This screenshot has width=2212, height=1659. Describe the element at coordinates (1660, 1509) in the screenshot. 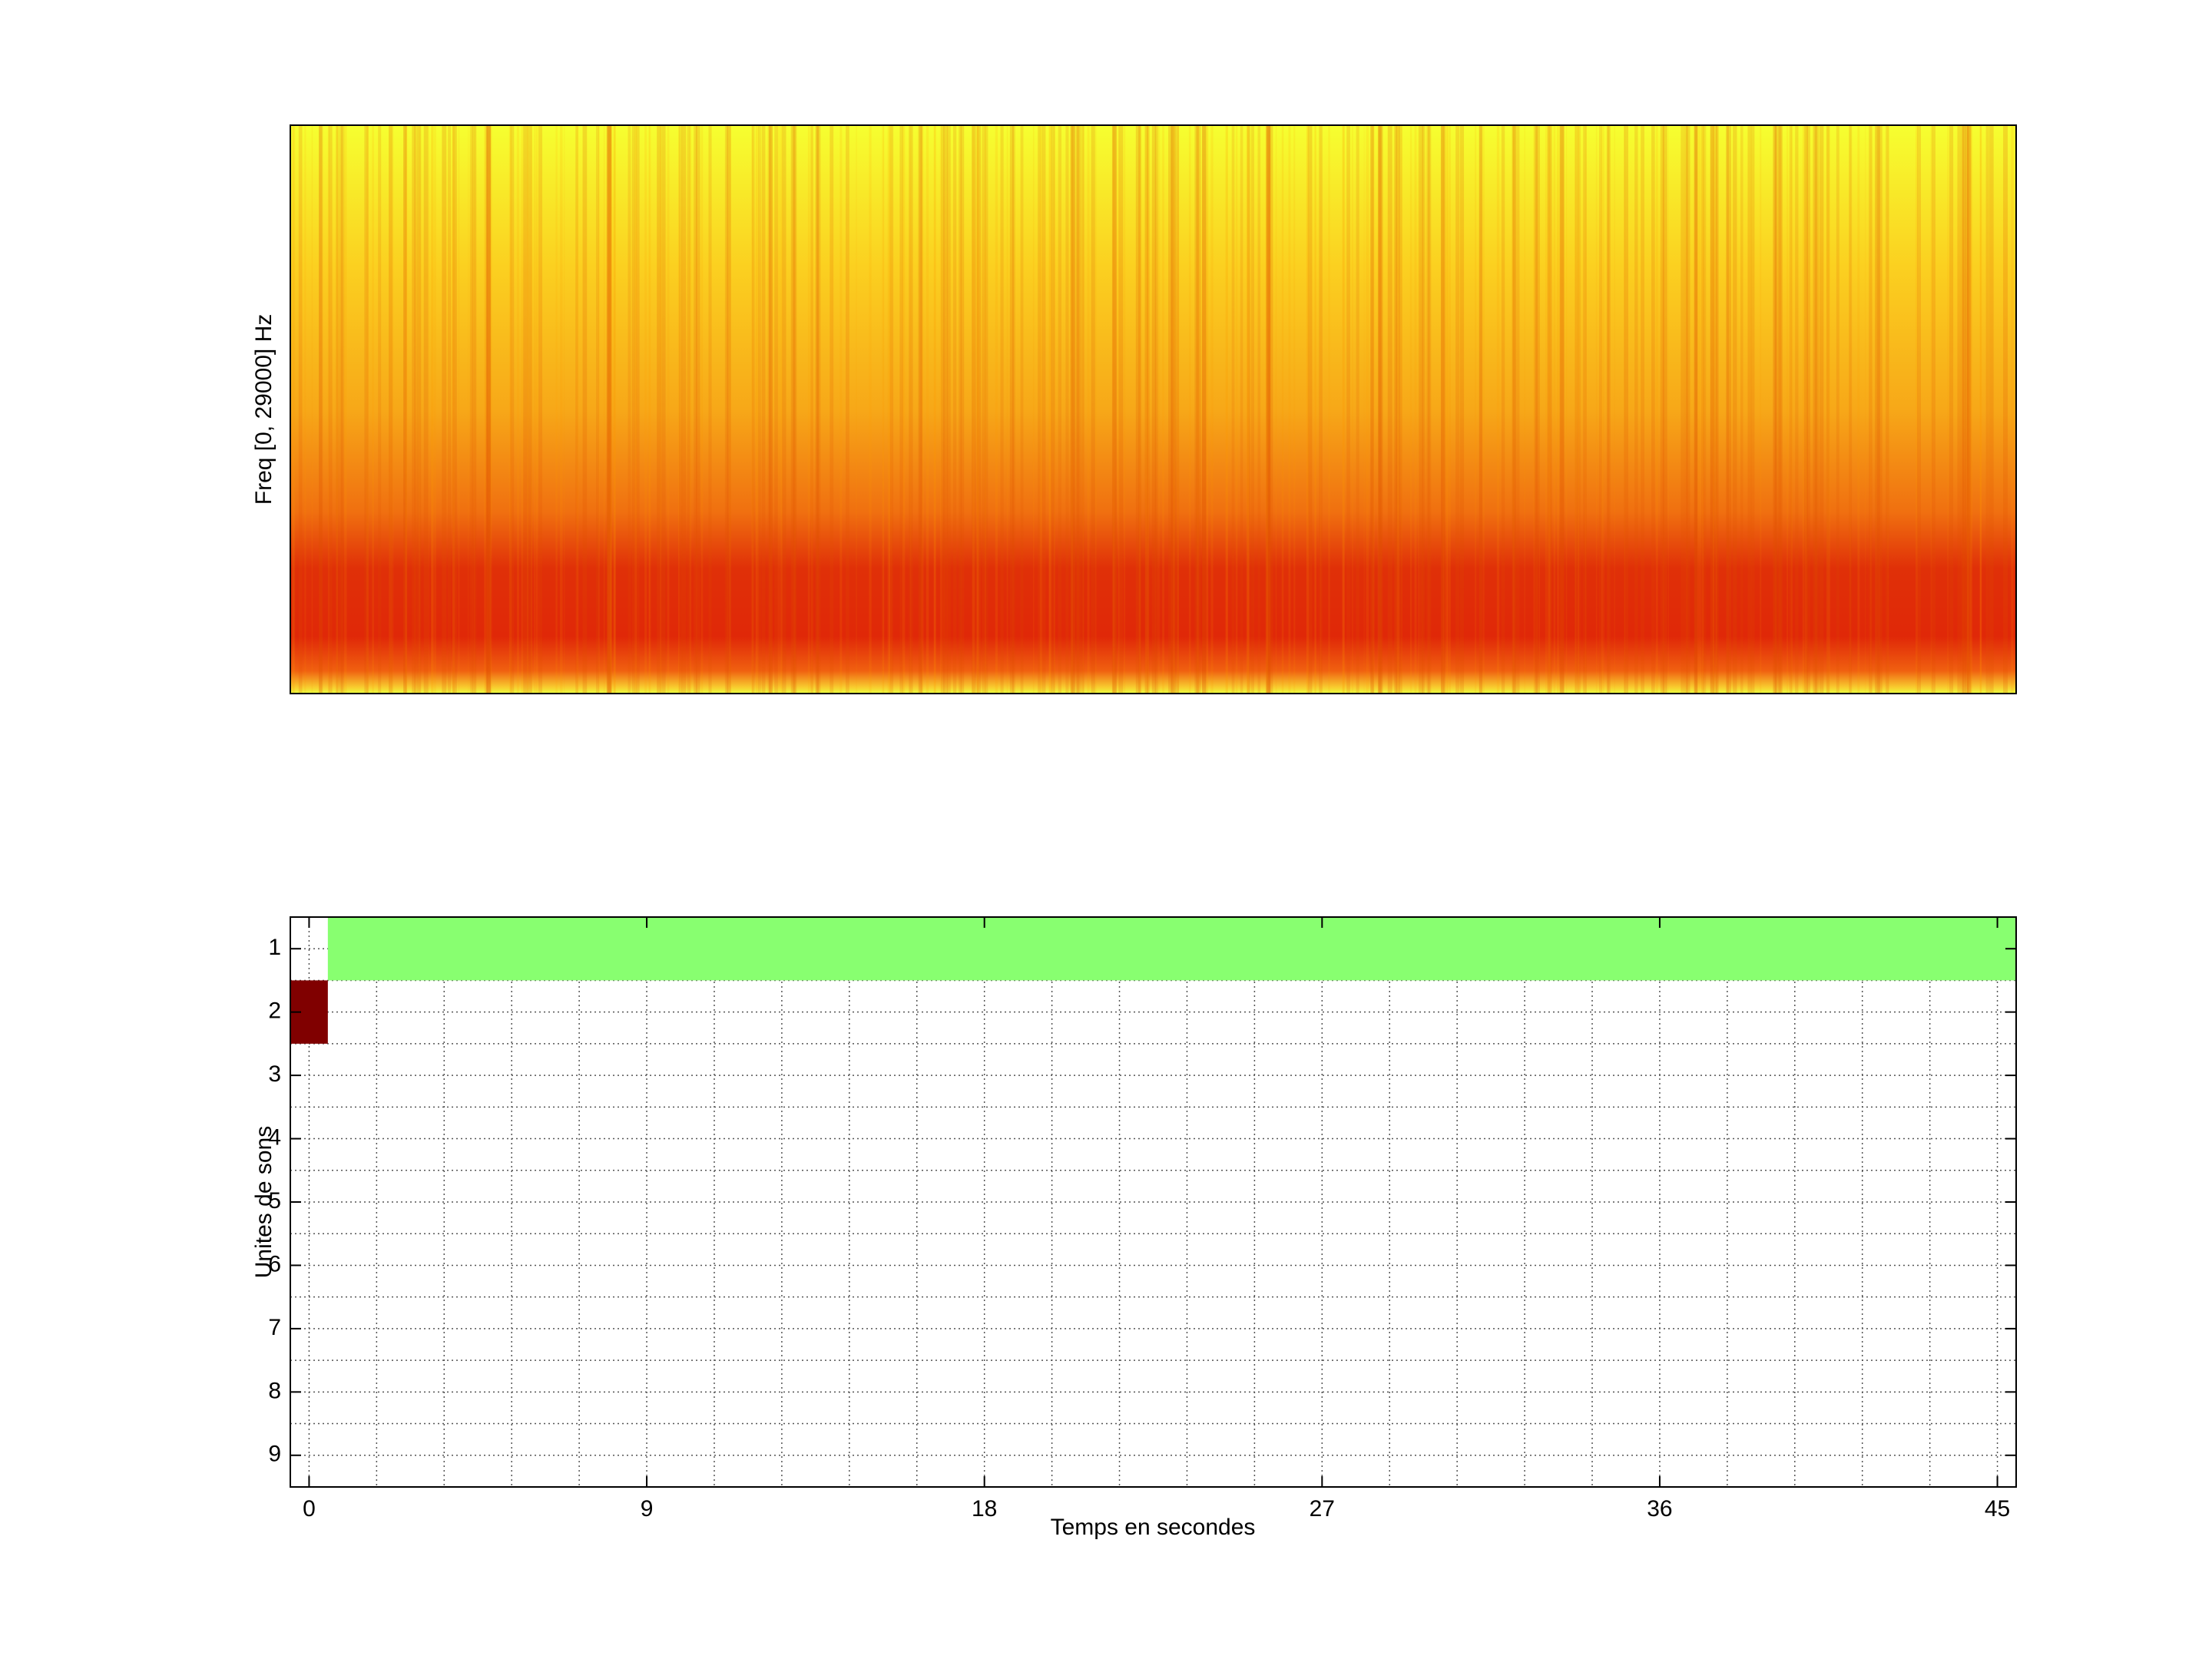

I see `x-tick-label: 36` at that location.